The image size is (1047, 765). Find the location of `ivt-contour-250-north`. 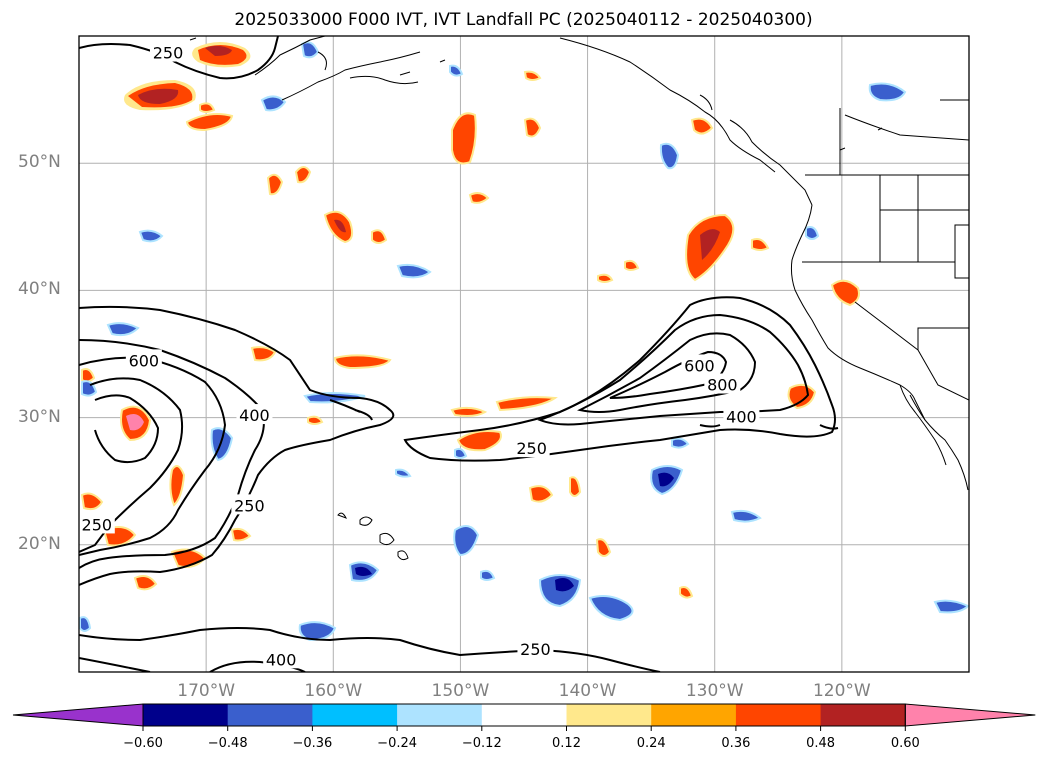

ivt-contour-250-north is located at coordinates (179, 58).